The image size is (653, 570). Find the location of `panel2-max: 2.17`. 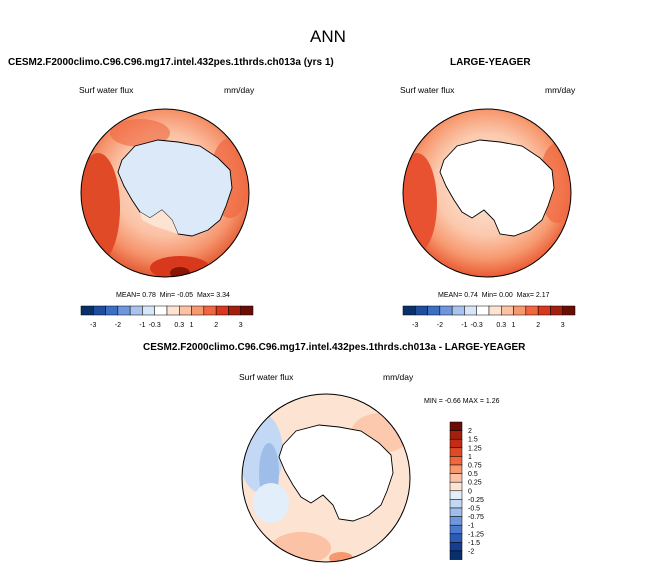

panel2-max: 2.17 is located at coordinates (542, 295).